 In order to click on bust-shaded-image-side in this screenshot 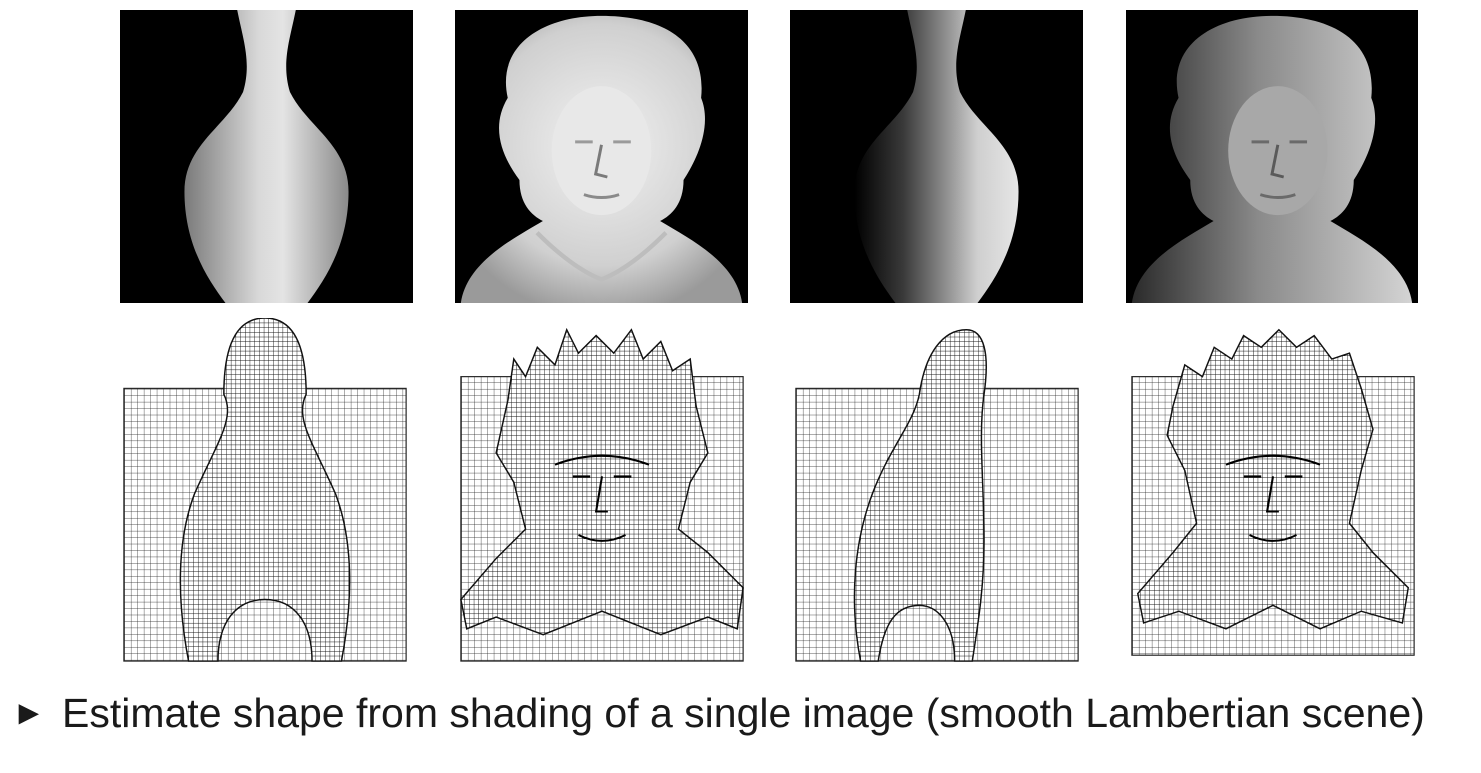, I will do `click(1272, 156)`.